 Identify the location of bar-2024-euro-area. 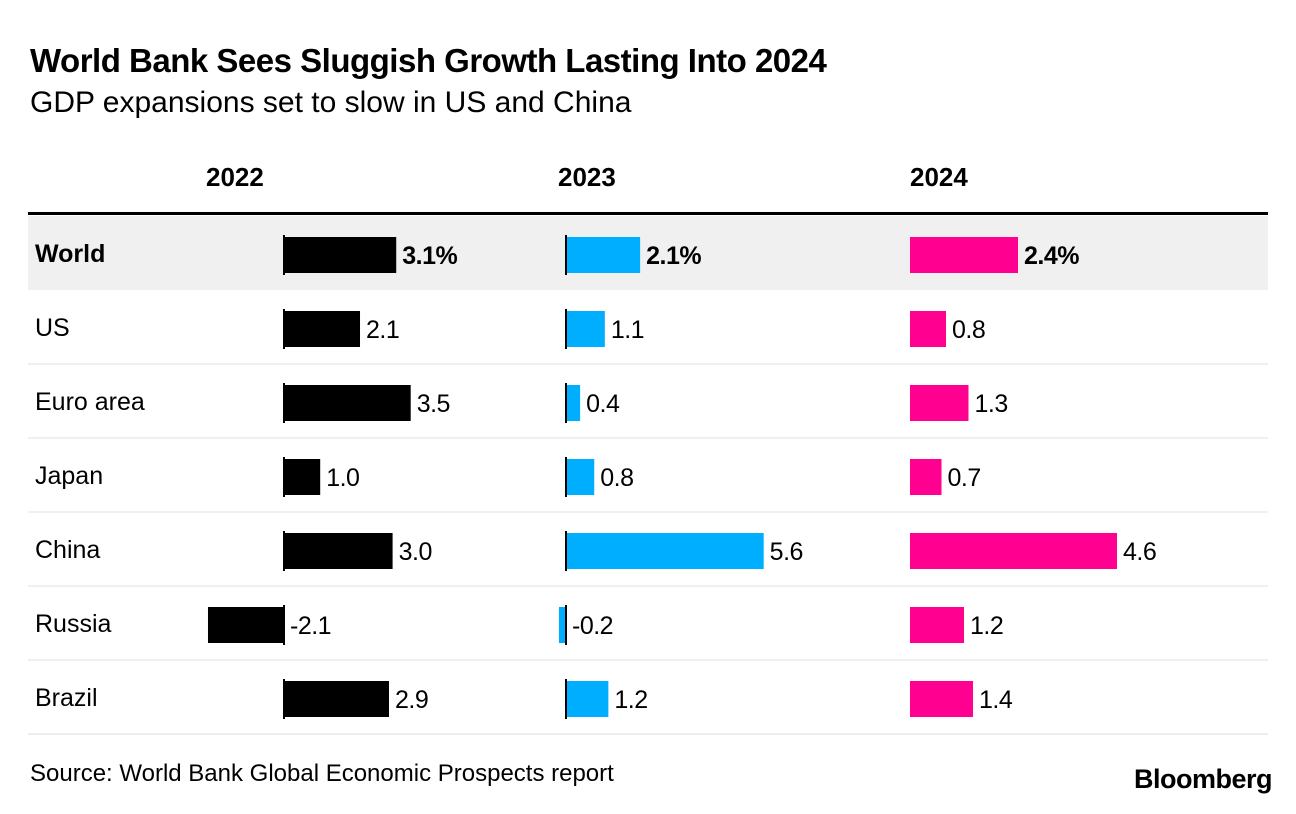
(939, 403).